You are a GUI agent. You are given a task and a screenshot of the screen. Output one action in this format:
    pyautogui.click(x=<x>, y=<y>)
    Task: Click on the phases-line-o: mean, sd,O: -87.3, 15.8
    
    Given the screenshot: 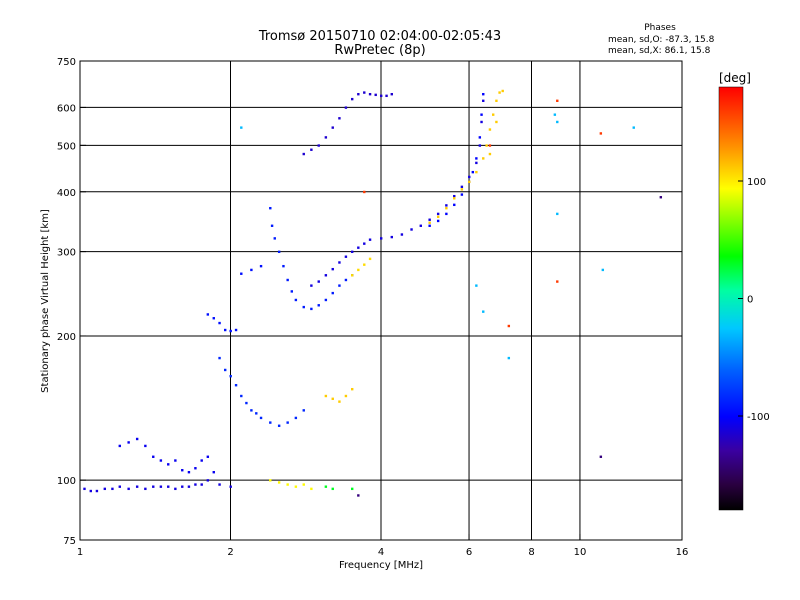 What is the action you would take?
    pyautogui.click(x=661, y=40)
    